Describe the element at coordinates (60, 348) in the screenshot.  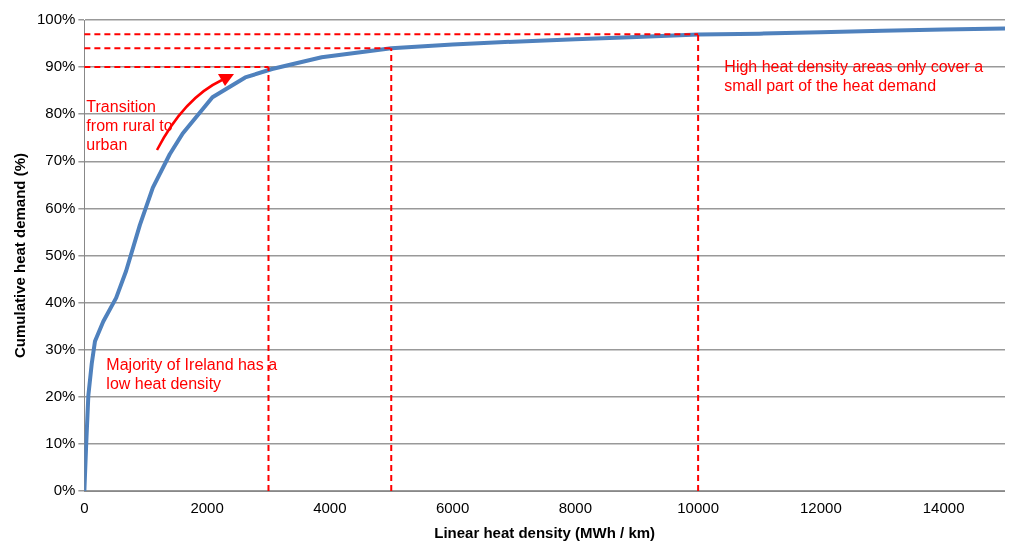
I see `y-tick-label: 30%` at that location.